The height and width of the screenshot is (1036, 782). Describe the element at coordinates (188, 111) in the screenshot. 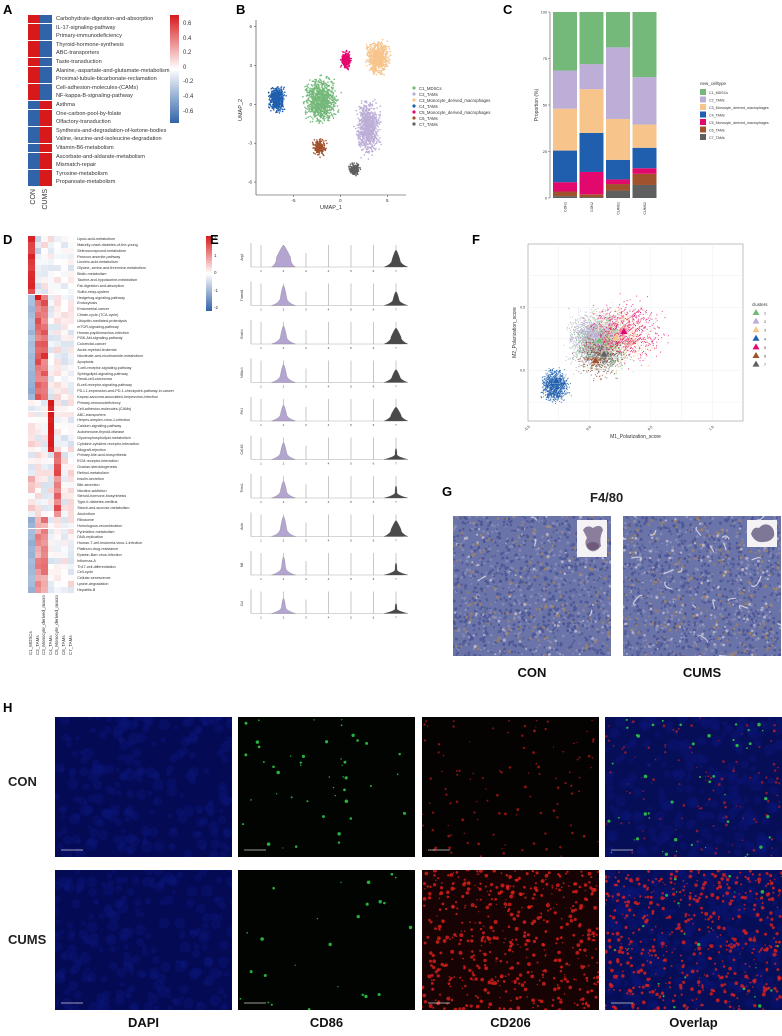

I see `colorbar-tick: -0.6` at that location.